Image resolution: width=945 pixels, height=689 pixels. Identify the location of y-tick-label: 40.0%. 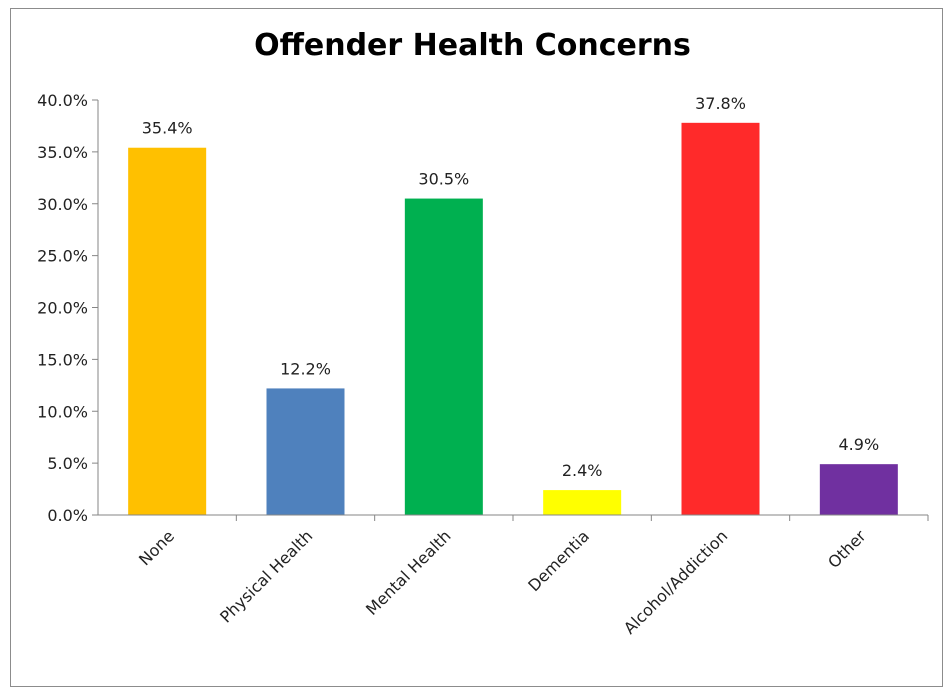
(62, 100).